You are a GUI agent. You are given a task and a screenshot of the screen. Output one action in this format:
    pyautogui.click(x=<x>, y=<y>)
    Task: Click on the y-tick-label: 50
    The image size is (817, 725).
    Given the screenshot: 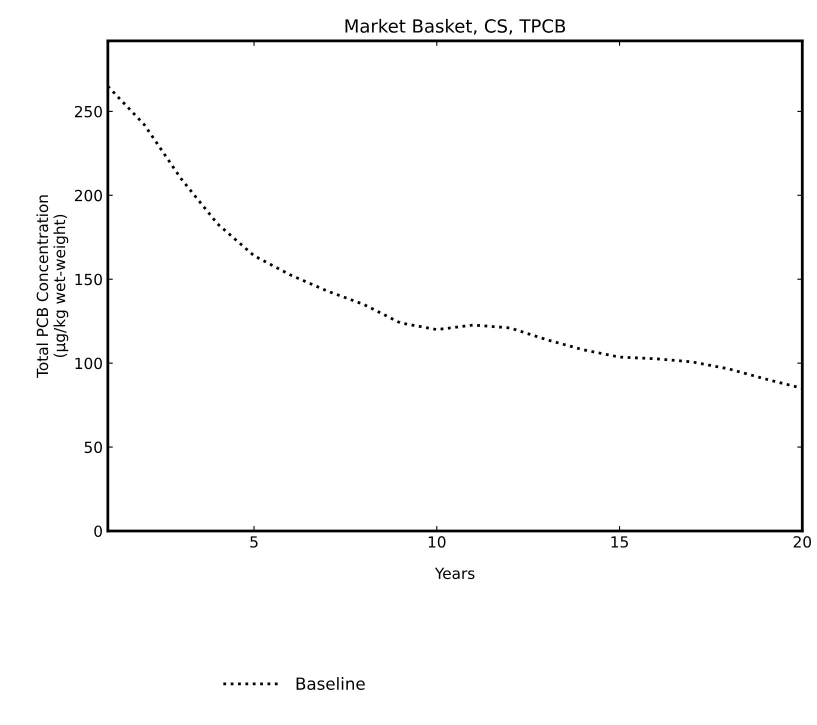 What is the action you would take?
    pyautogui.click(x=93, y=448)
    